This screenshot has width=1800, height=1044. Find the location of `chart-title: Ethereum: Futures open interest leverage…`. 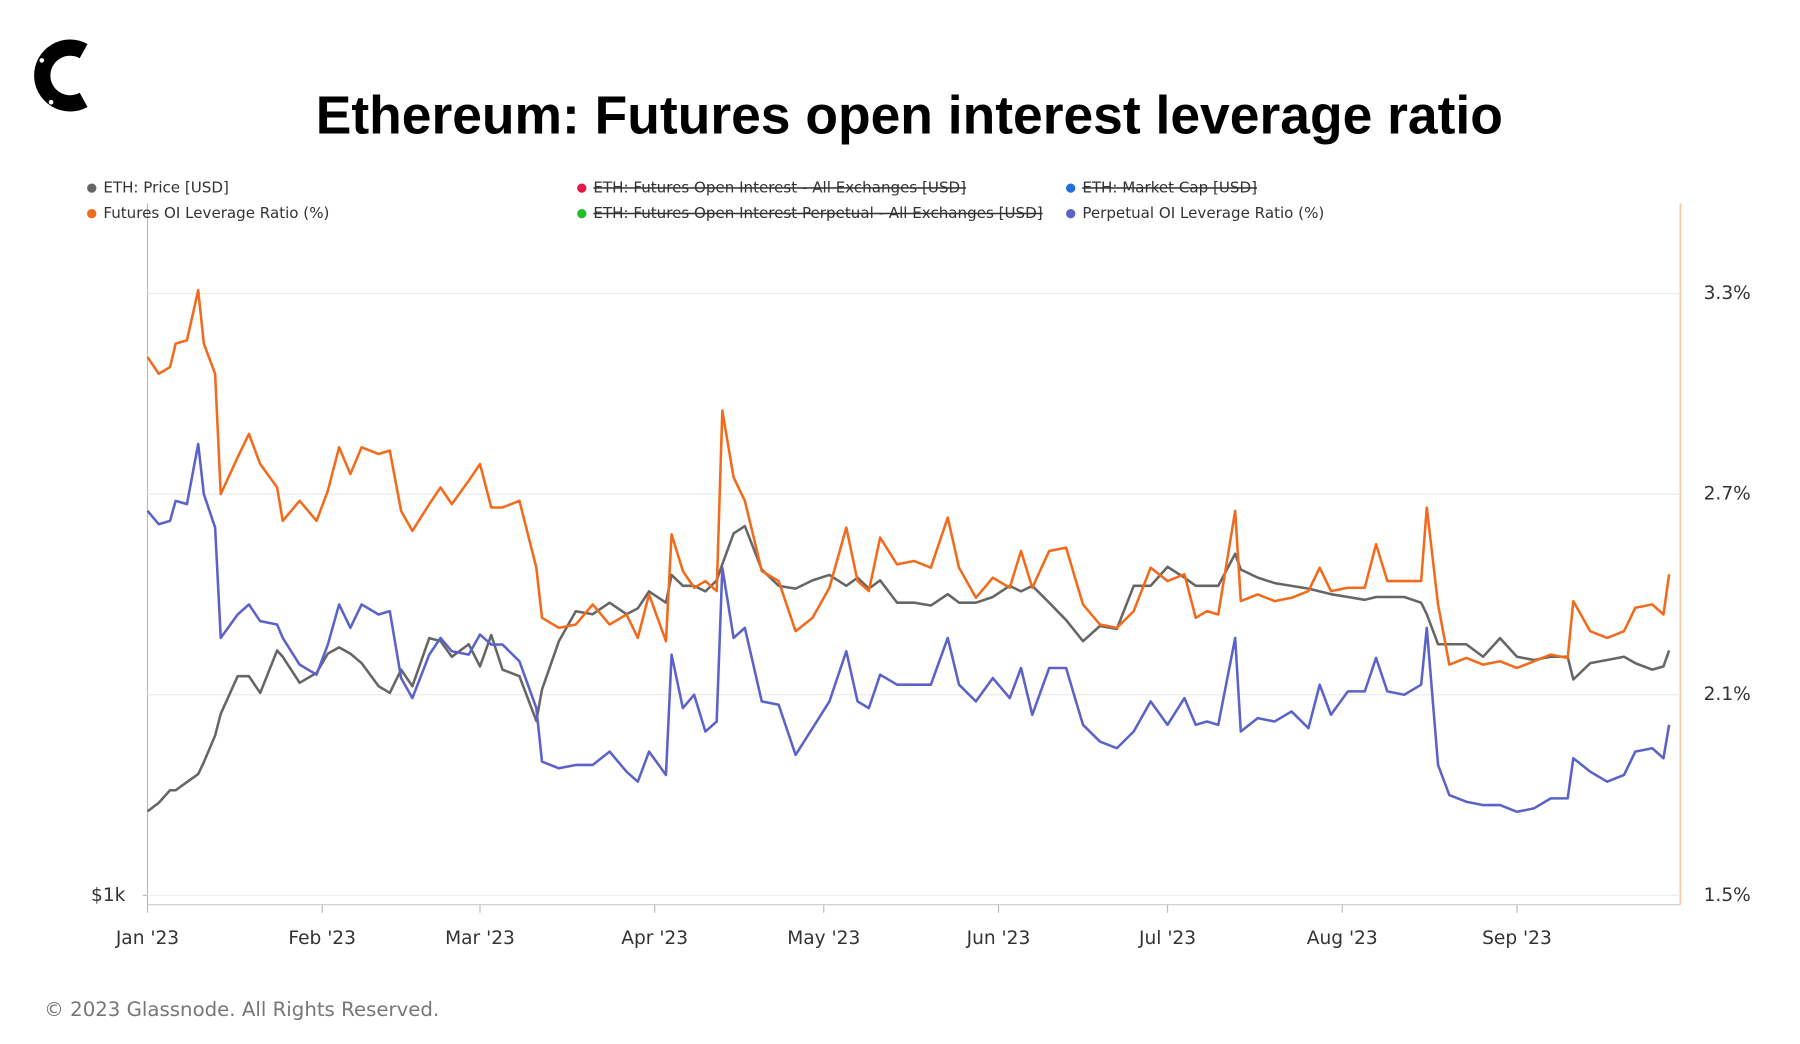

chart-title: Ethereum: Futures open interest leverage… is located at coordinates (909, 116).